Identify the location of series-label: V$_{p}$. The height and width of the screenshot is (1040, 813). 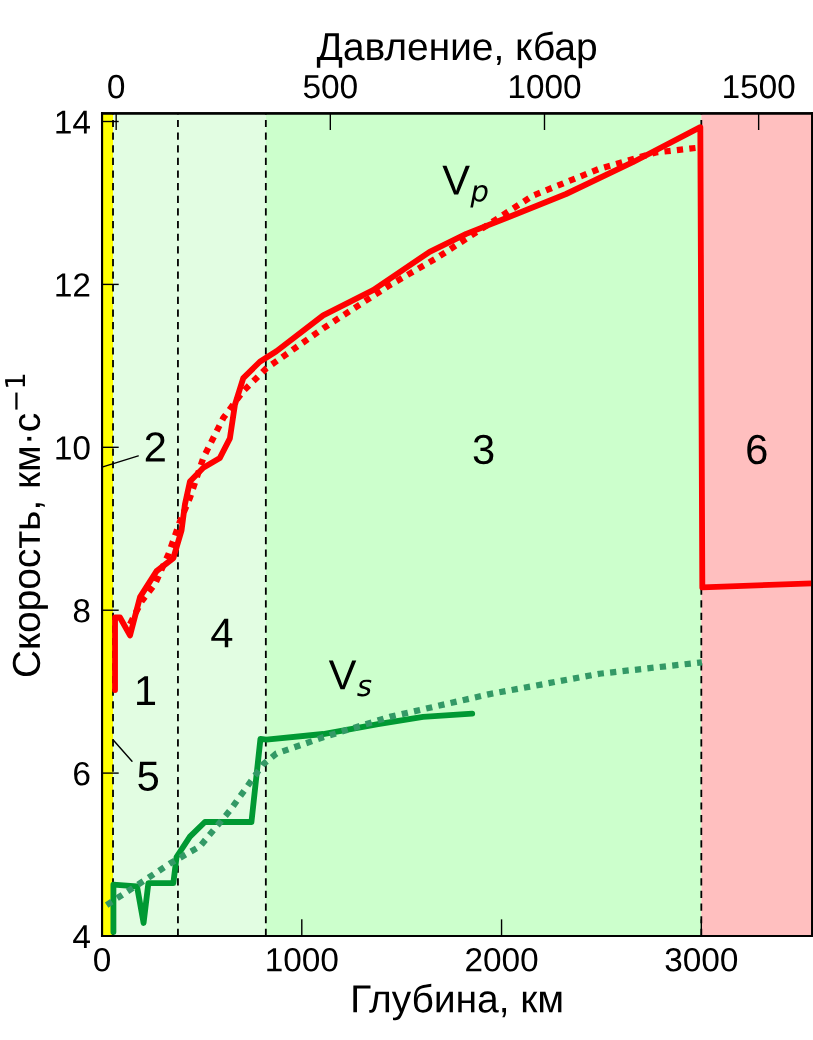
(465, 186).